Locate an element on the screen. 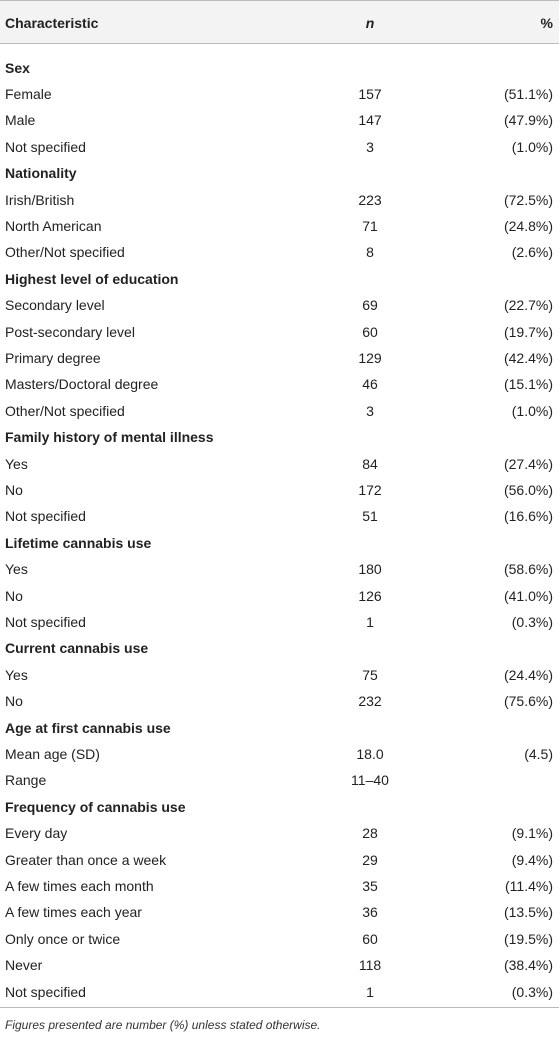 The image size is (559, 1042). cell: (1.0%) is located at coordinates (532, 146).